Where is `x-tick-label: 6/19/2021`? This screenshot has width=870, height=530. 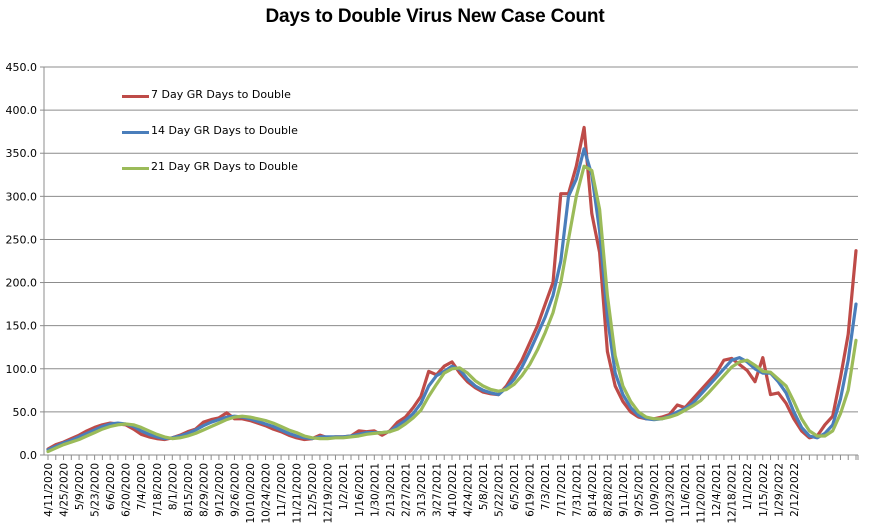 x-tick-label: 6/19/2021 is located at coordinates (531, 490).